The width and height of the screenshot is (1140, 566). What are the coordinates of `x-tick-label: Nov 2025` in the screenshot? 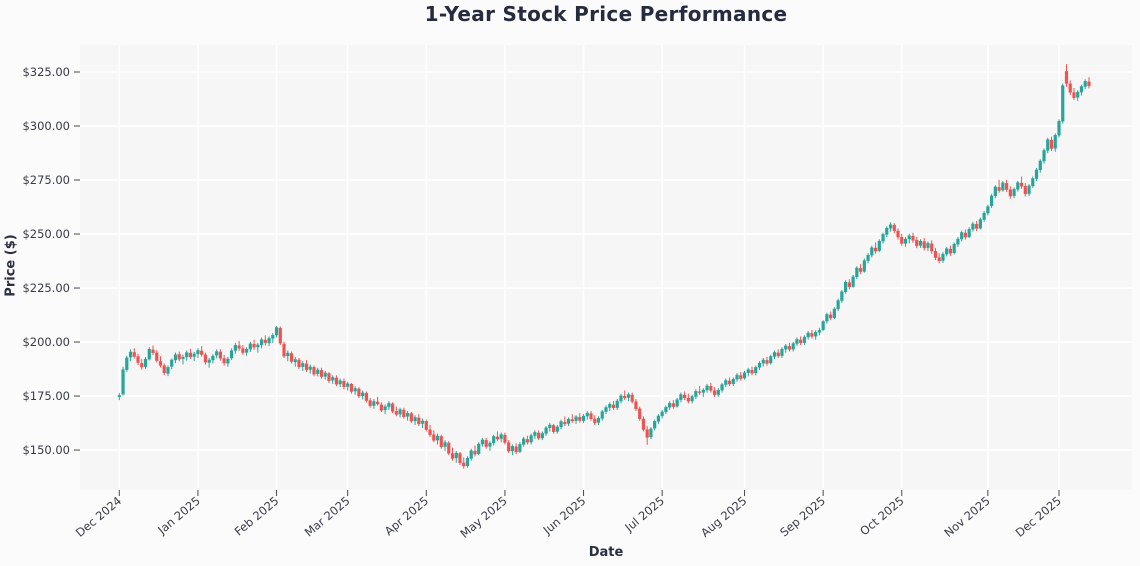 It's located at (966, 517).